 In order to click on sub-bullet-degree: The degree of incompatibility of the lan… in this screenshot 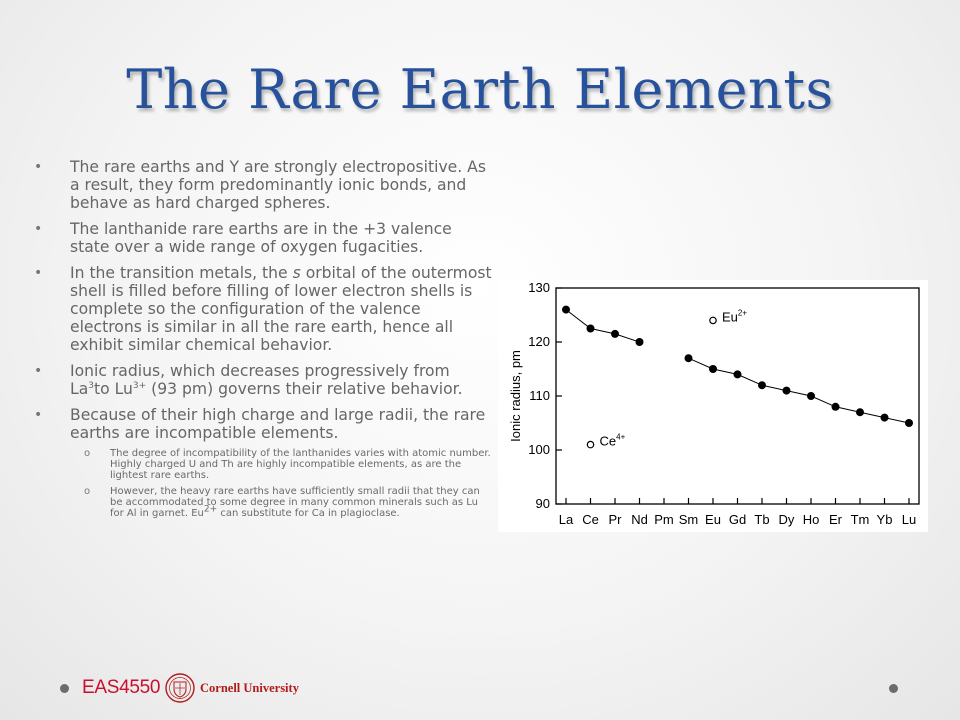, I will do `click(282, 464)`.